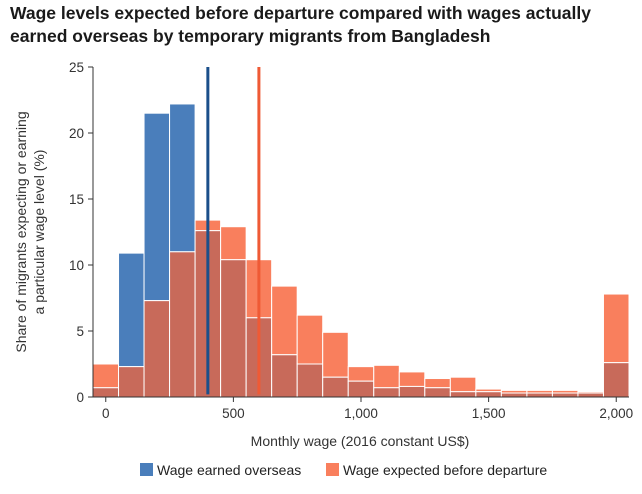 The width and height of the screenshot is (642, 494). Describe the element at coordinates (80, 331) in the screenshot. I see `y-tick-label-5: 5` at that location.